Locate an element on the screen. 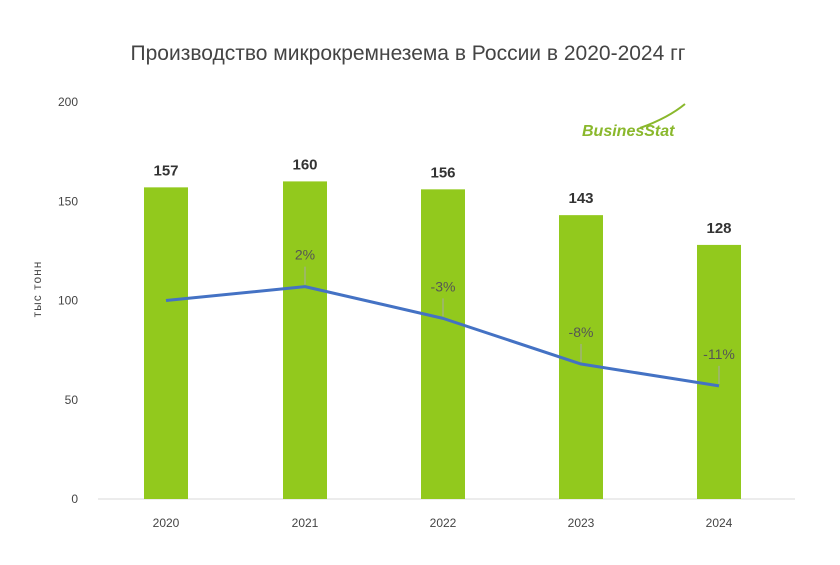 This screenshot has width=840, height=565. x-tick-label: 2020 is located at coordinates (166, 523).